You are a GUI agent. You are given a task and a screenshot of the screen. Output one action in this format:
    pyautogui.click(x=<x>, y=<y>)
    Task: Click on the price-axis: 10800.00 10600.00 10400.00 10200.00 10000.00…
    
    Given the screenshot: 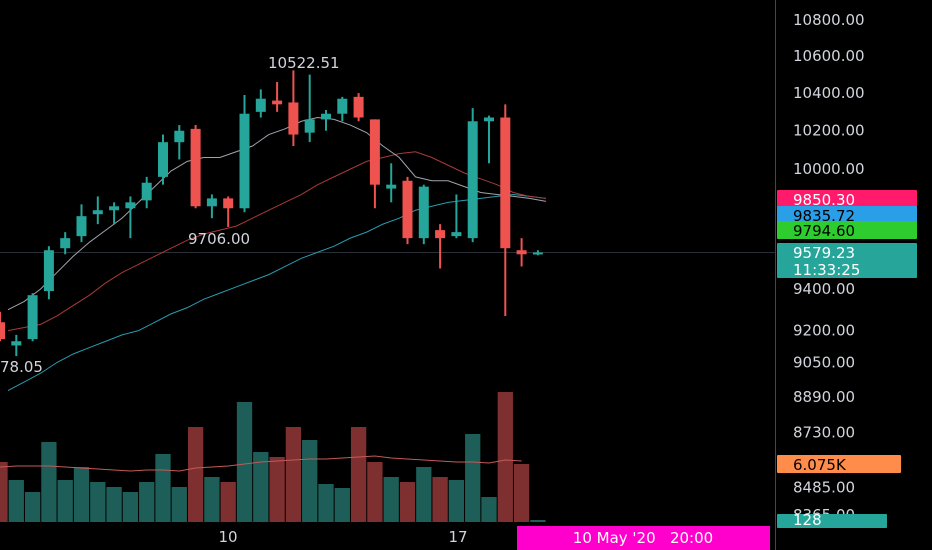 What is the action you would take?
    pyautogui.click(x=829, y=267)
    